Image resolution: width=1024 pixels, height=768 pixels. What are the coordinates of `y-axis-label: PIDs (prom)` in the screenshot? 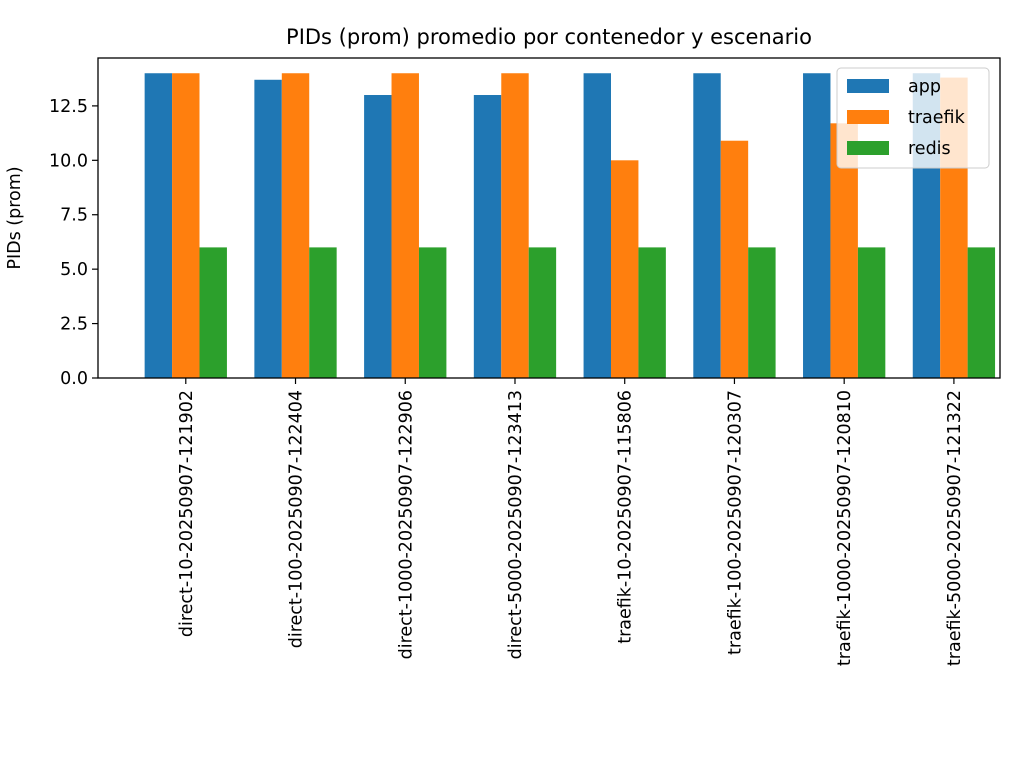 It's located at (15, 217).